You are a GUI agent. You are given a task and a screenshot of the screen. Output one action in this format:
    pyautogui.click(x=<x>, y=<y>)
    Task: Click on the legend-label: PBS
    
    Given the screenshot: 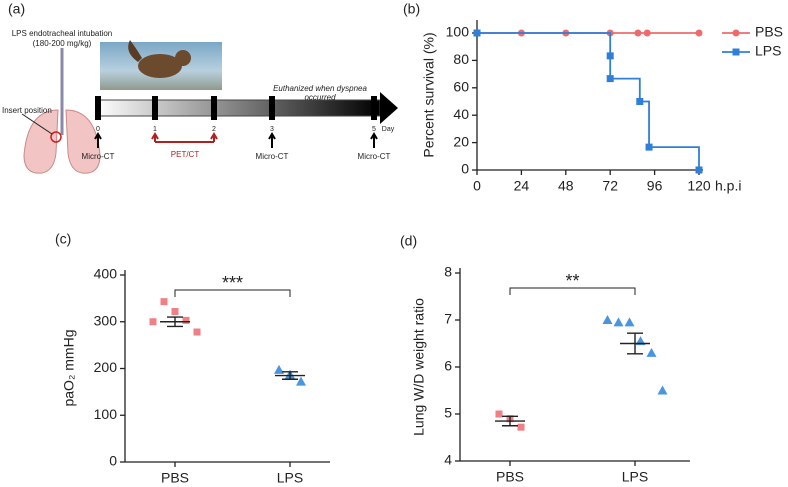 What is the action you would take?
    pyautogui.click(x=769, y=32)
    